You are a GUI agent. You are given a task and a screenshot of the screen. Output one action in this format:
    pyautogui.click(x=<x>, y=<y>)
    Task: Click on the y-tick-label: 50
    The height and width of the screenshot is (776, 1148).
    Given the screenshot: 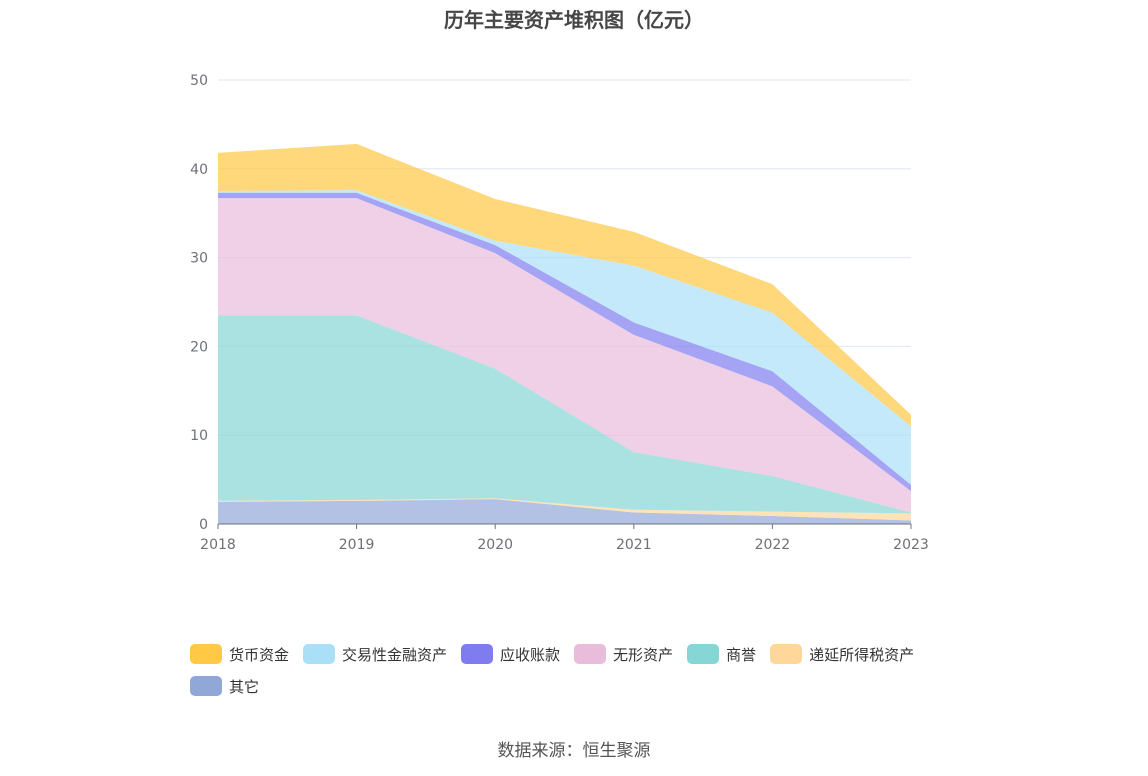 What is the action you would take?
    pyautogui.click(x=199, y=81)
    